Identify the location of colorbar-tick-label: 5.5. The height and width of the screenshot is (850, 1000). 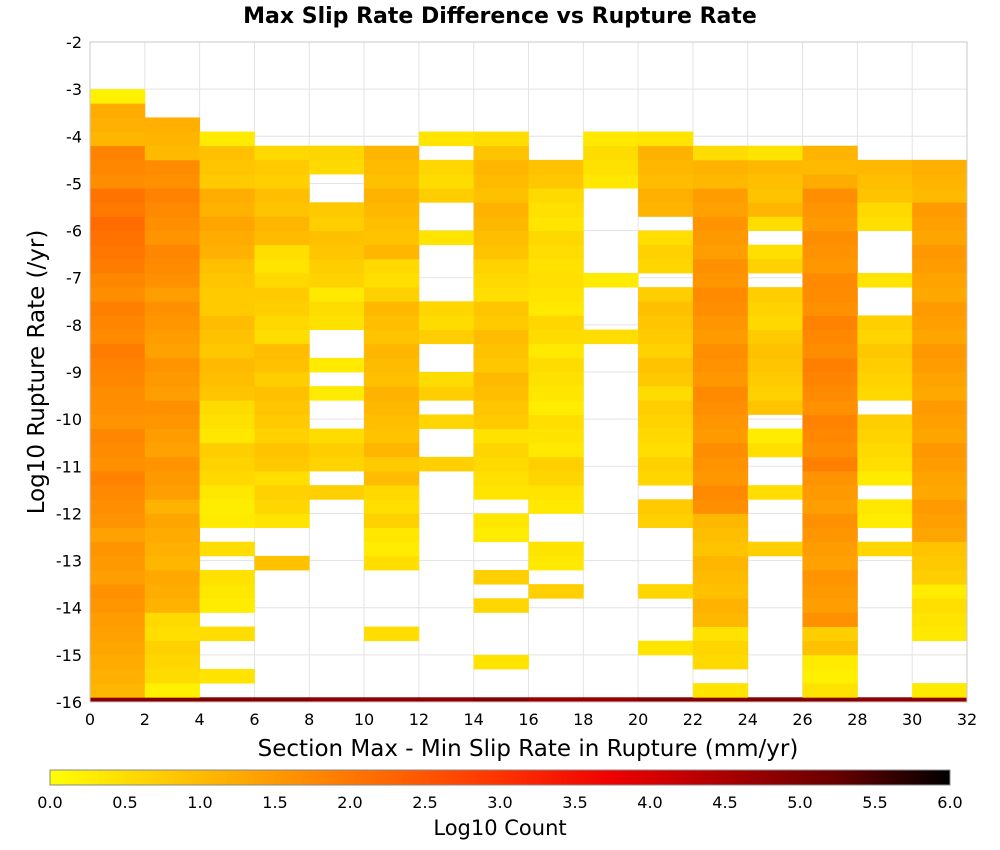
(874, 802).